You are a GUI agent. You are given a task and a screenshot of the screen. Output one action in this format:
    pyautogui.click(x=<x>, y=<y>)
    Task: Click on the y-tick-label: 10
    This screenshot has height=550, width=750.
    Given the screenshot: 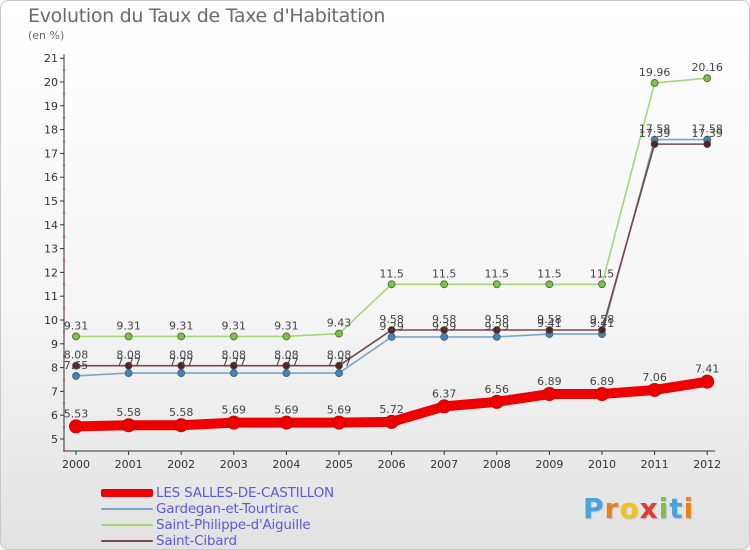 What is the action you would take?
    pyautogui.click(x=51, y=320)
    